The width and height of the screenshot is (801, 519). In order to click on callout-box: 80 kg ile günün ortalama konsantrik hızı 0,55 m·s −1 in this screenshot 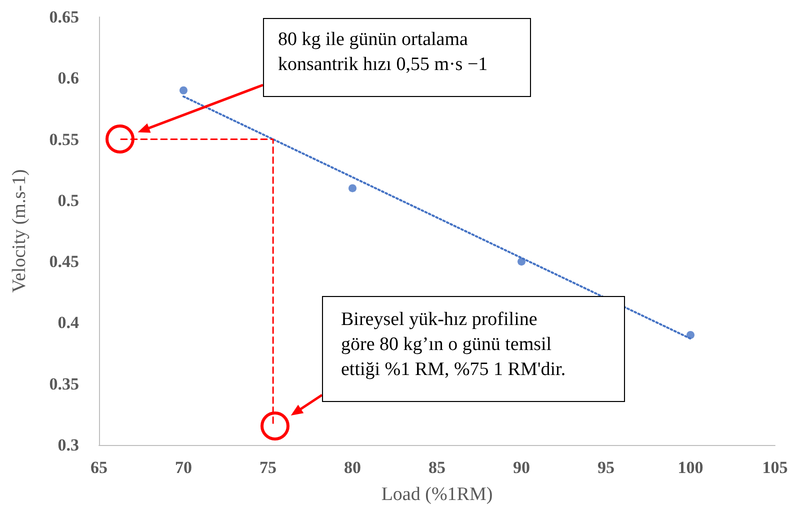, I will do `click(397, 57)`.